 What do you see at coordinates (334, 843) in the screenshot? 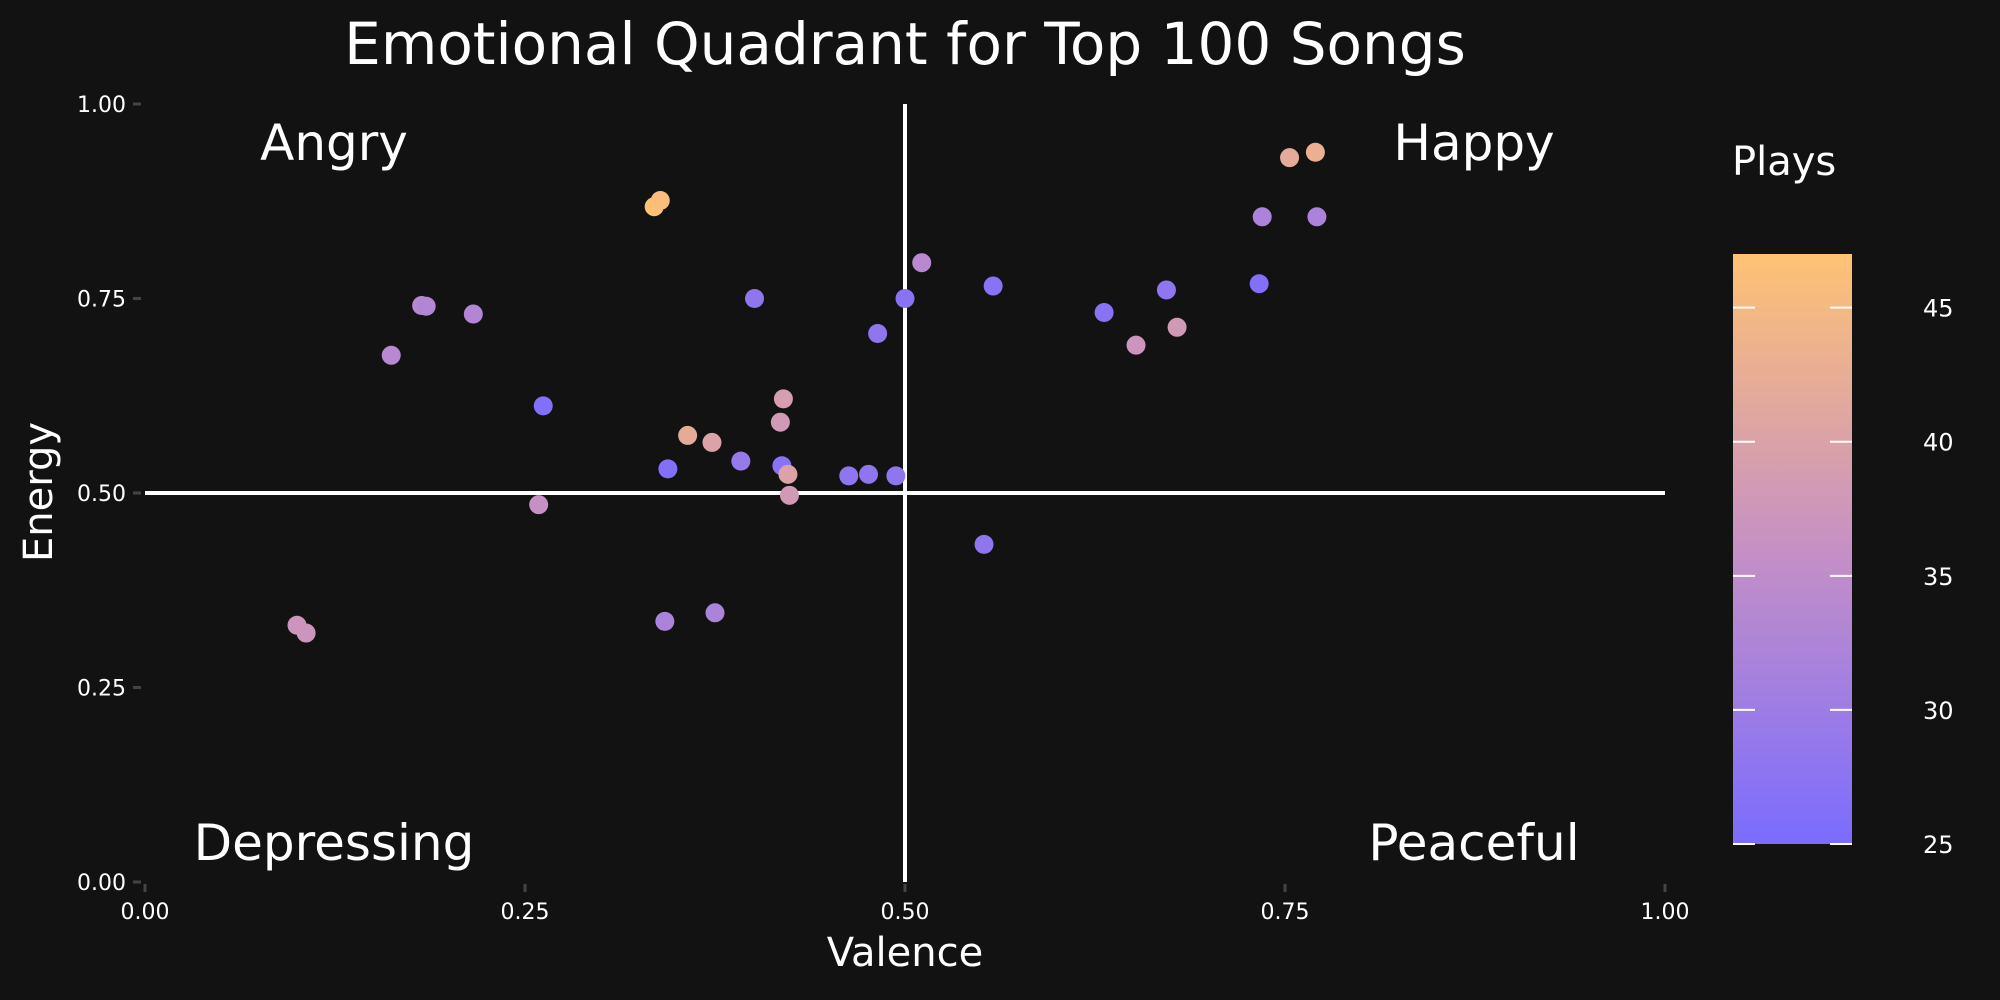
I see `quadrant-label-depressing: Depressing` at bounding box center [334, 843].